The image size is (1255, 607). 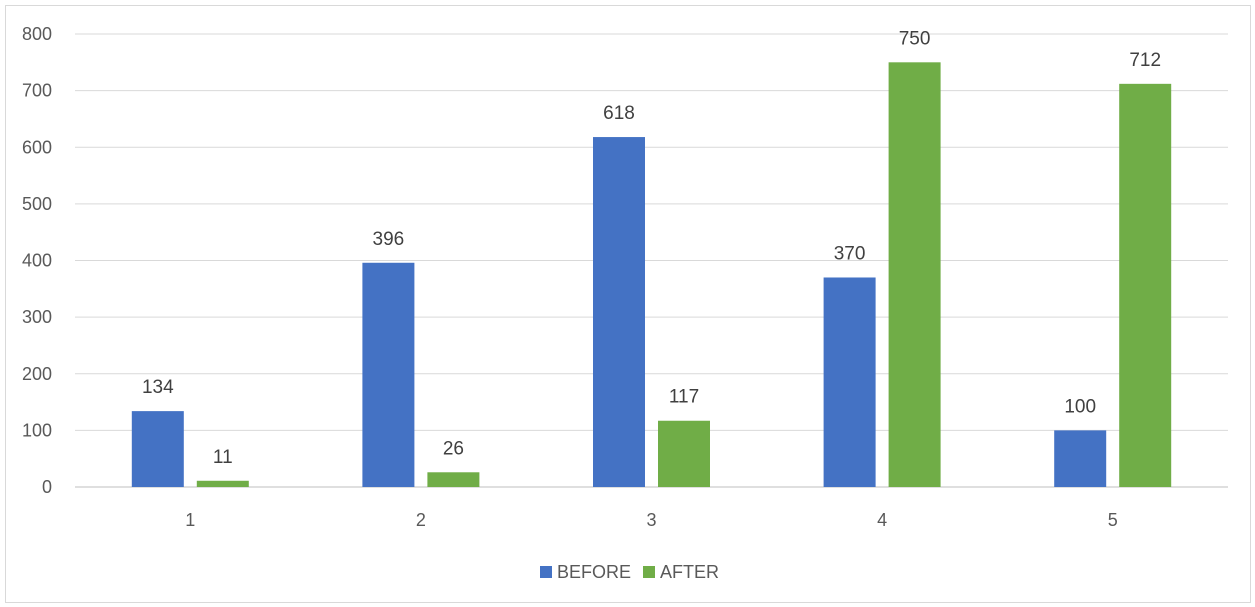 What do you see at coordinates (37, 91) in the screenshot?
I see `y-tick-label: 700` at bounding box center [37, 91].